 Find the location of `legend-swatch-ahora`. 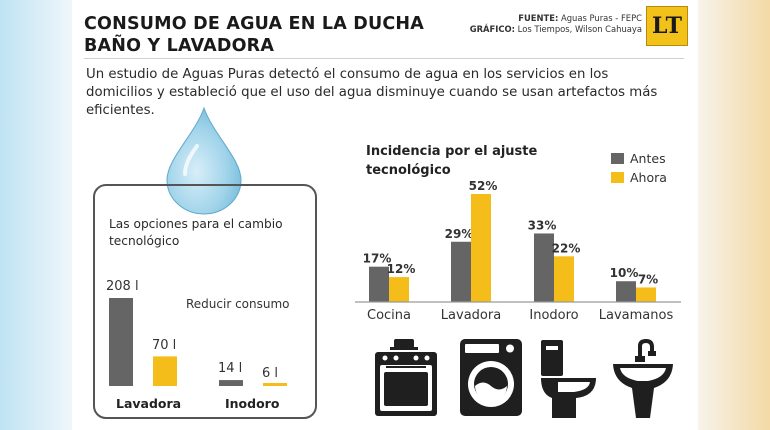

legend-swatch-ahora is located at coordinates (617, 177).